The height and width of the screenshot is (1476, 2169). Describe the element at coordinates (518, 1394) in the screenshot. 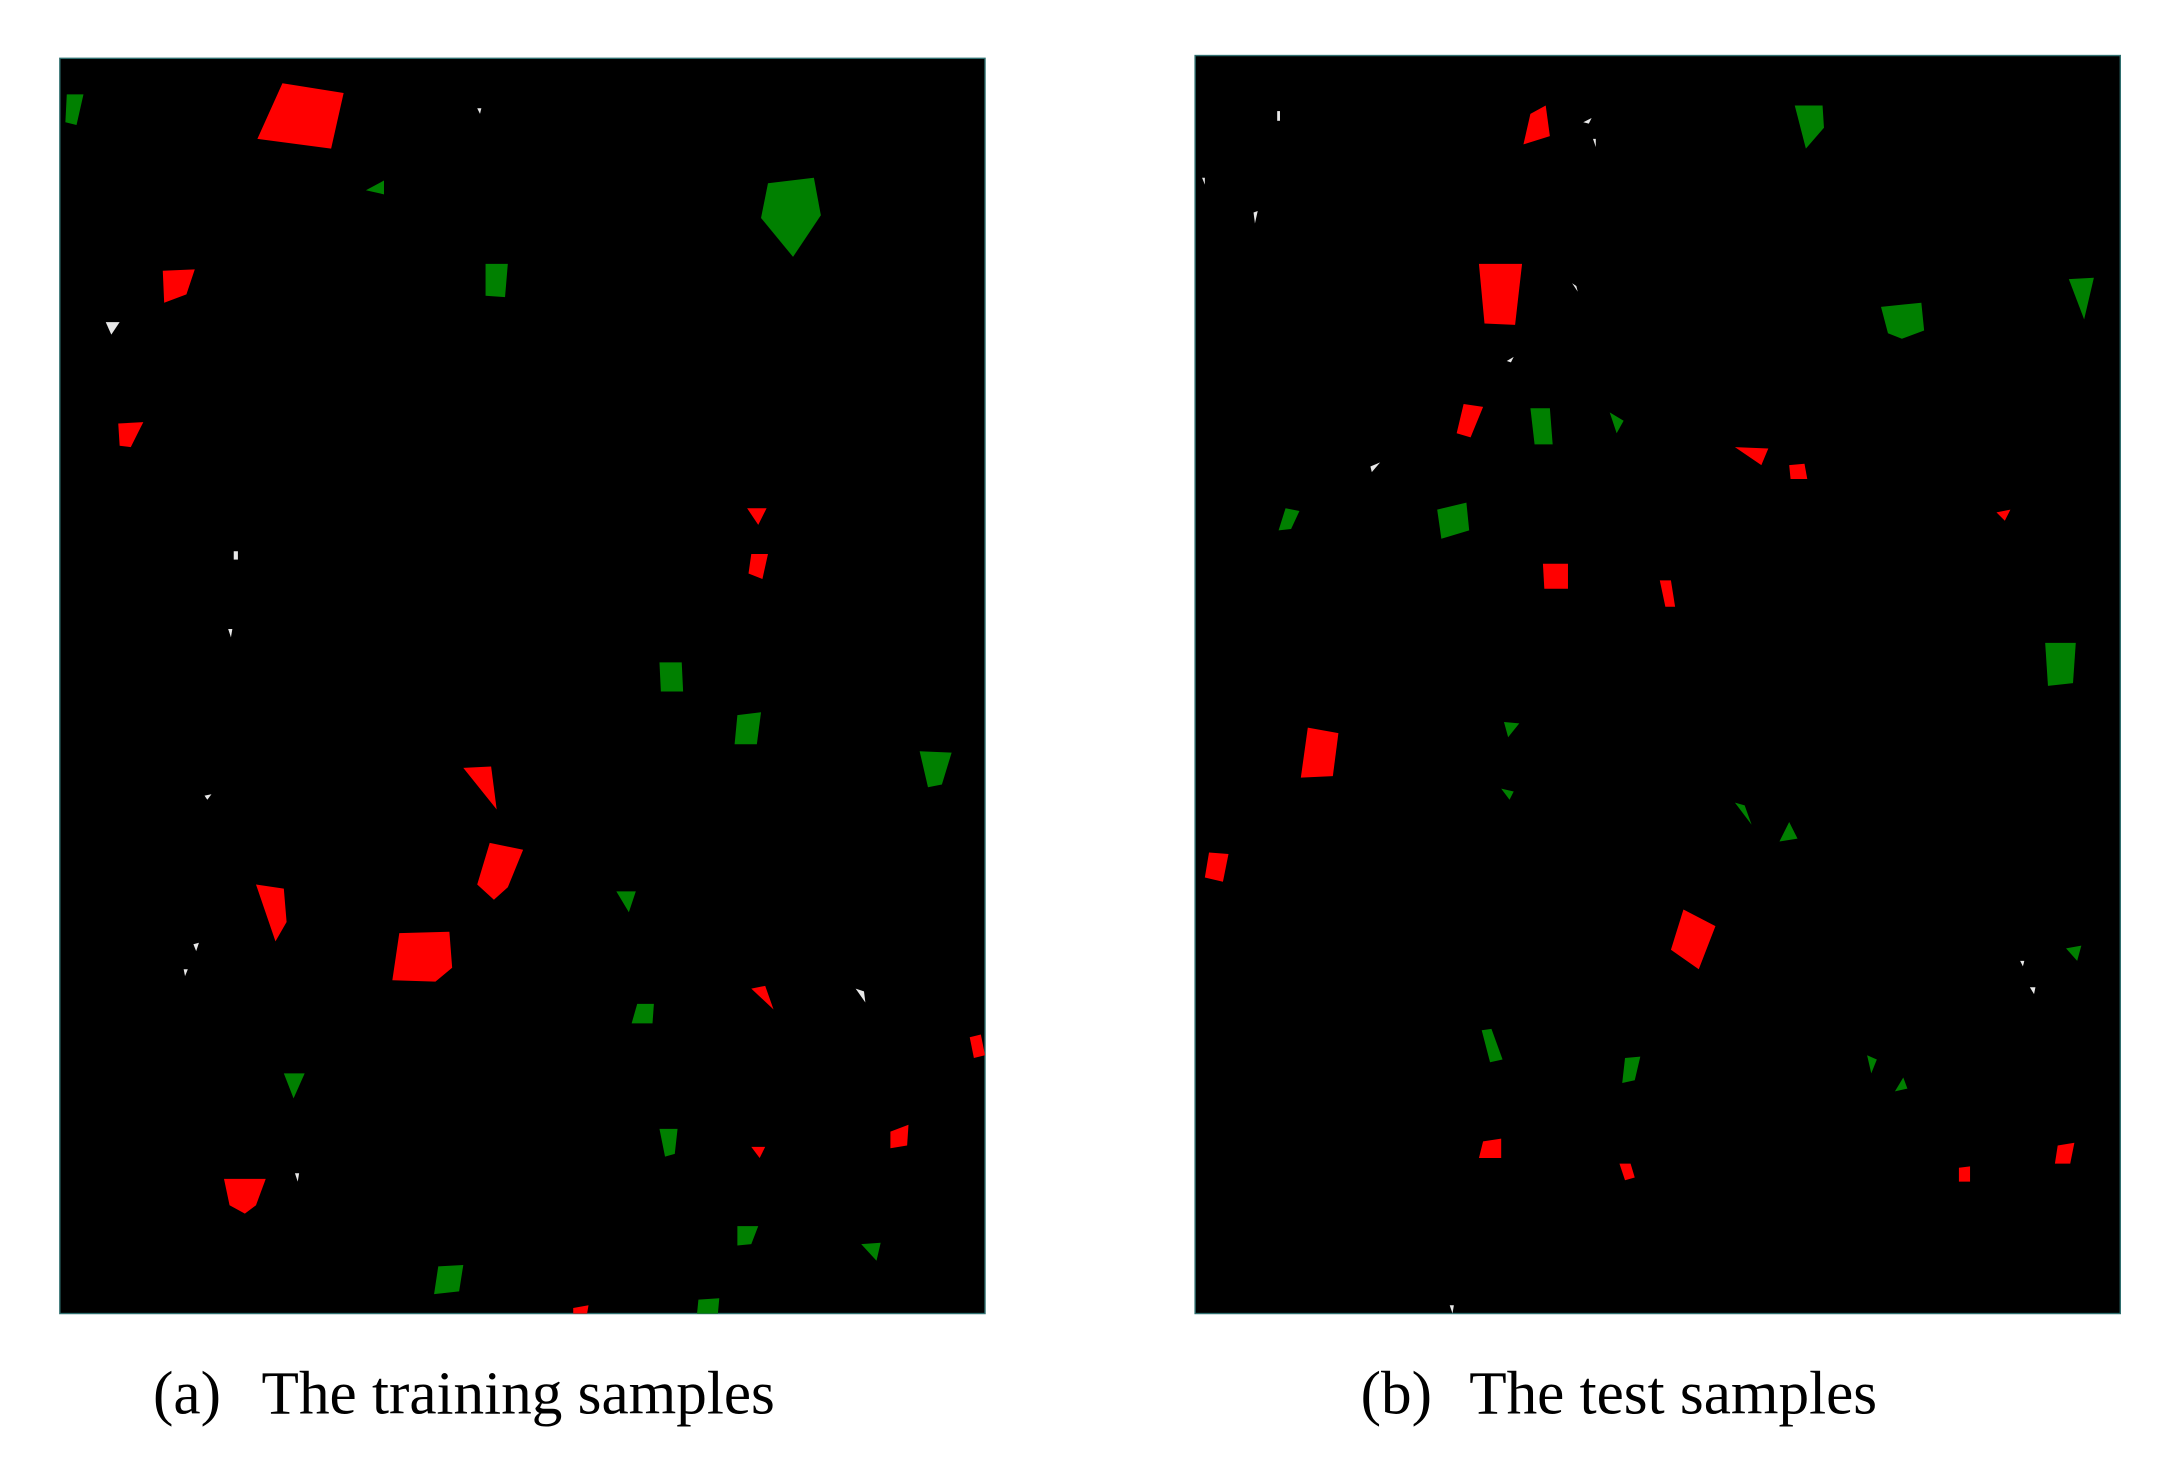

I see `panel-caption: The training samples` at that location.